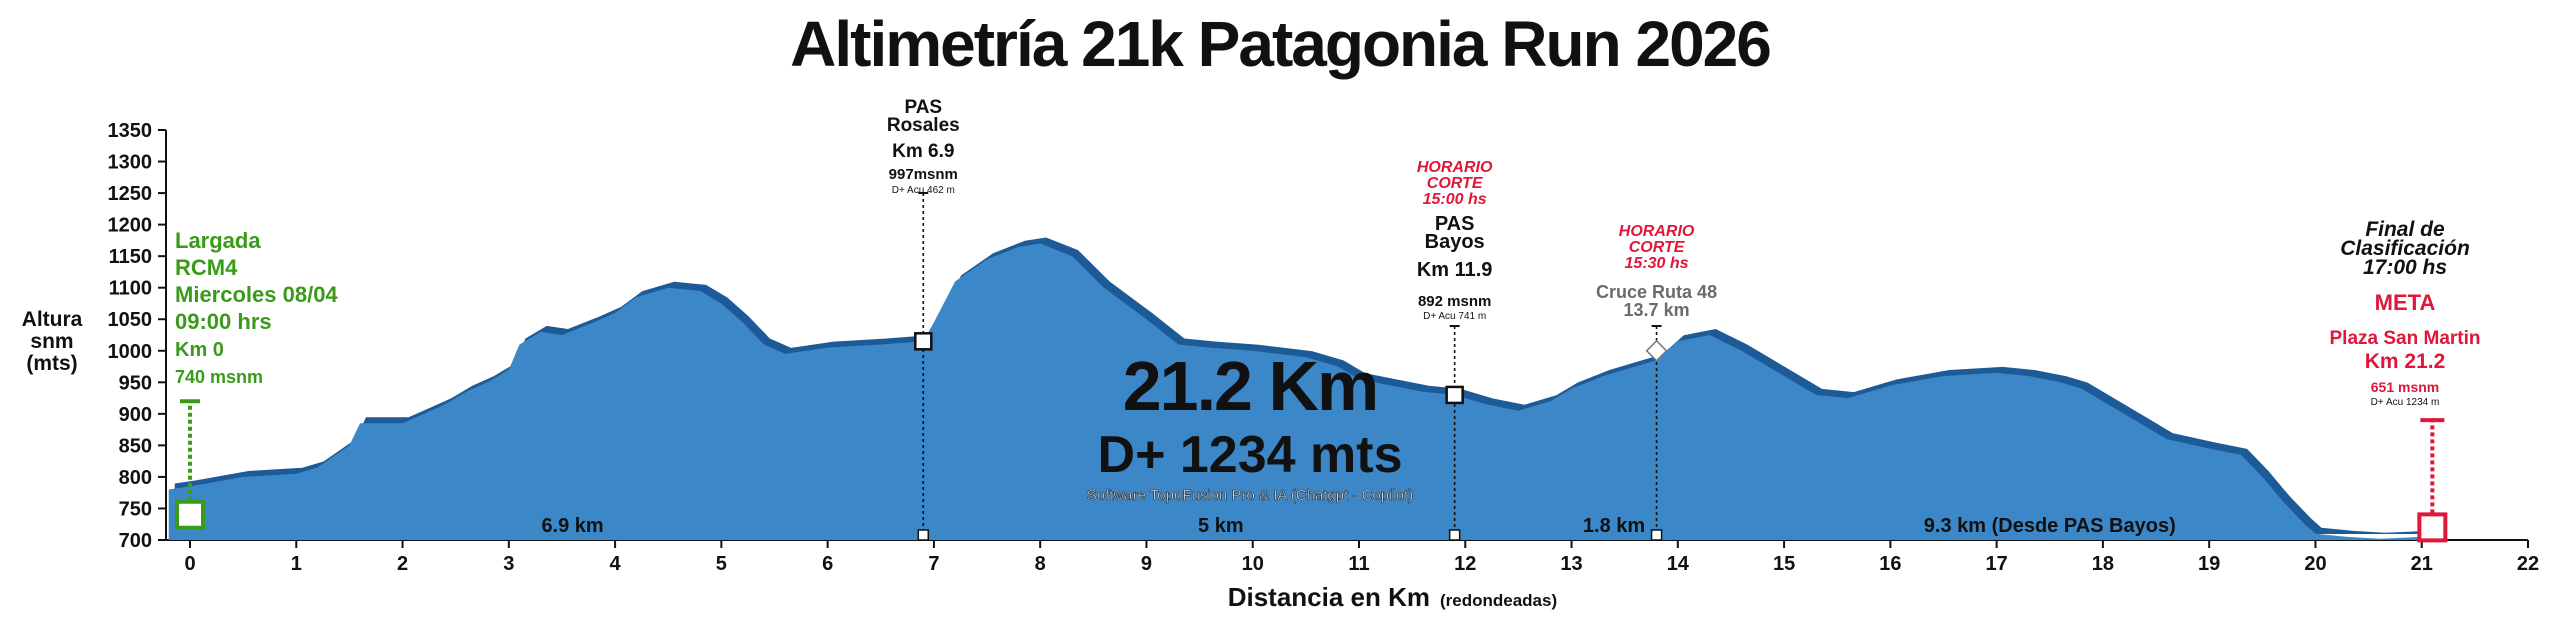  Describe the element at coordinates (1454, 301) in the screenshot. I see `pas-bayos-label: 892 msnm` at that location.